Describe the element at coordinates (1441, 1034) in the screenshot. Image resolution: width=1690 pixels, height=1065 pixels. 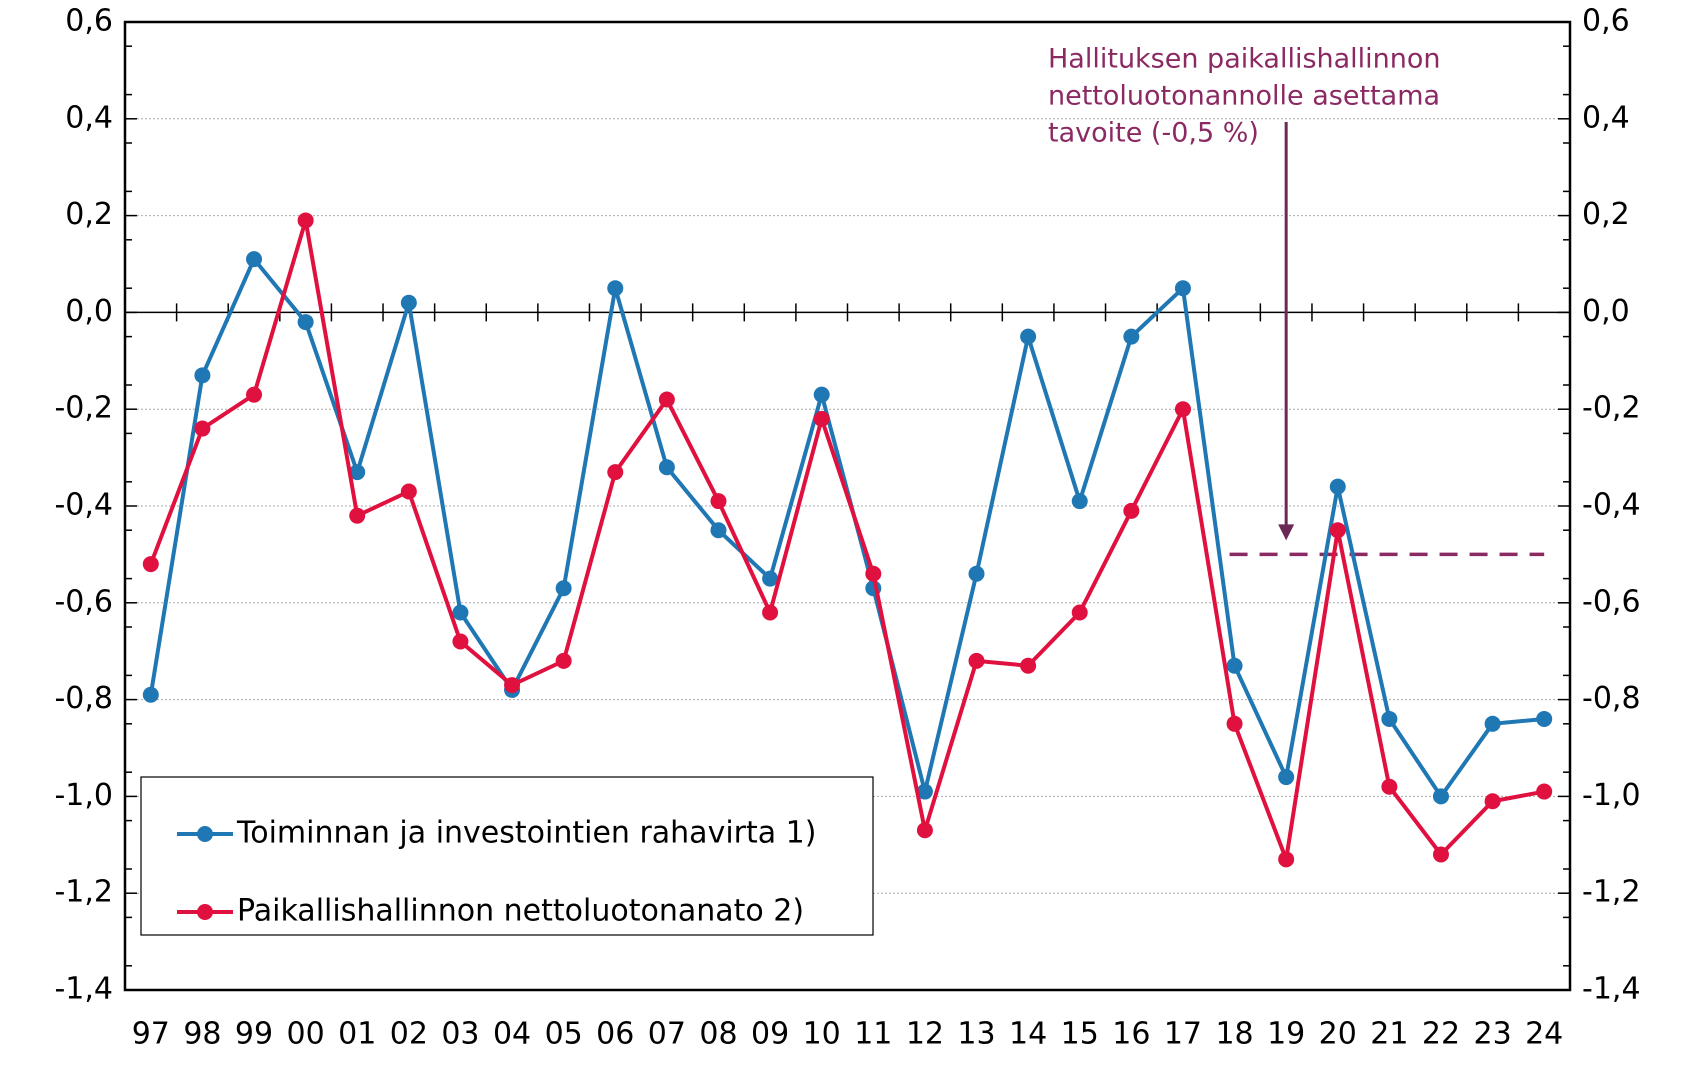
I see `x-tick-label: 22` at that location.